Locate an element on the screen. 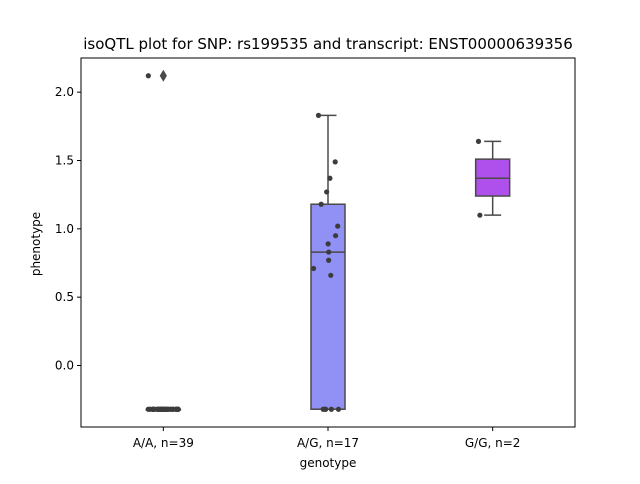 The width and height of the screenshot is (640, 484). x-axis-label: genotype is located at coordinates (328, 463).